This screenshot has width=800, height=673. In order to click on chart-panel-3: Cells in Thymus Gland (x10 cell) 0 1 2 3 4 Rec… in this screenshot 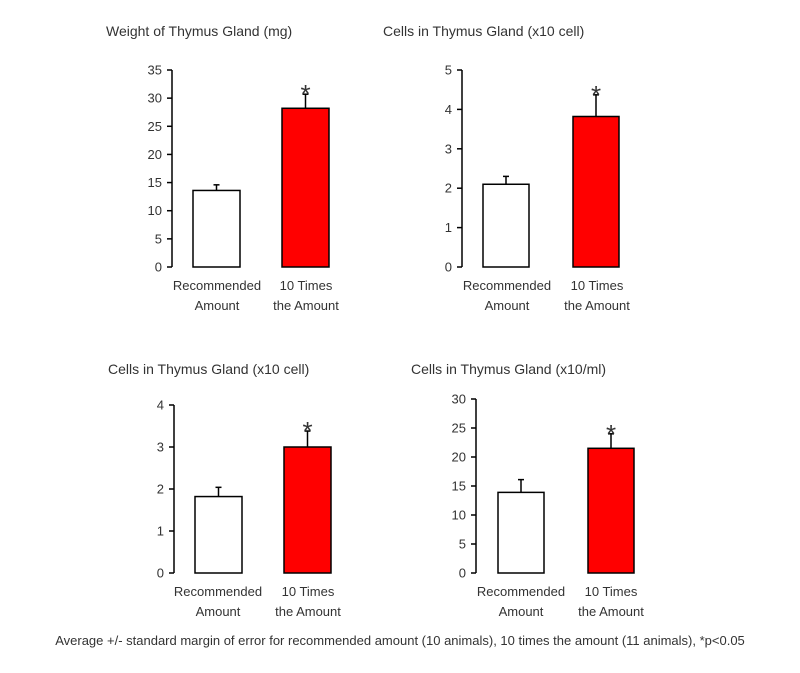, I will do `click(224, 490)`.